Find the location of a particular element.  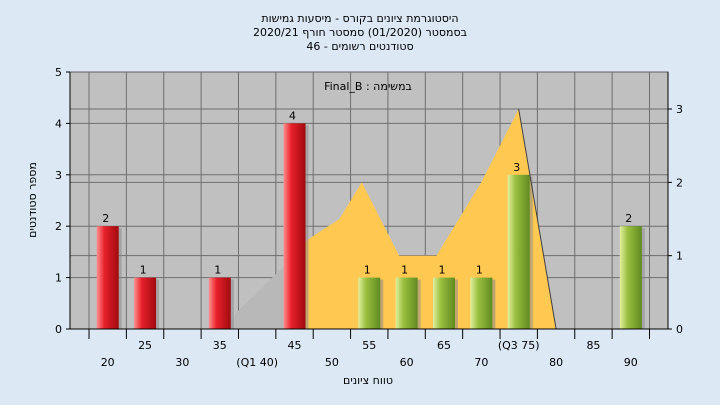

x-tick-label: 70 is located at coordinates (481, 362).